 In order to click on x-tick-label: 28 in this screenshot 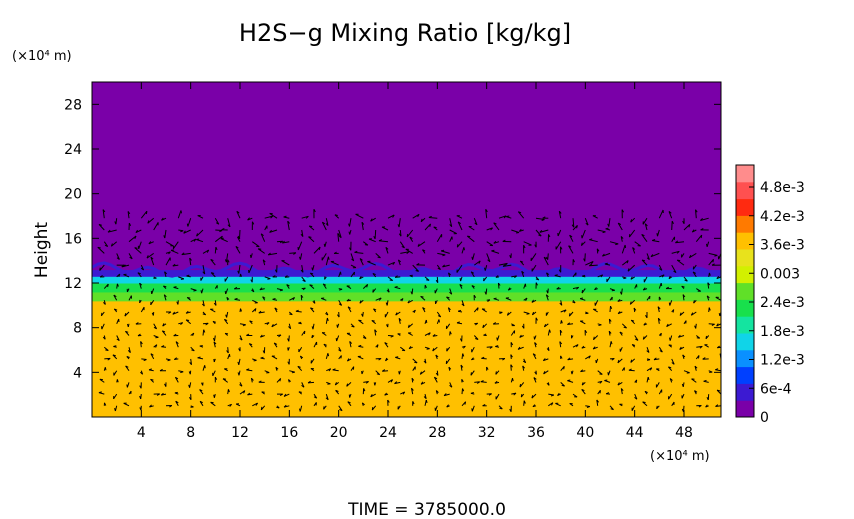, I will do `click(437, 433)`.